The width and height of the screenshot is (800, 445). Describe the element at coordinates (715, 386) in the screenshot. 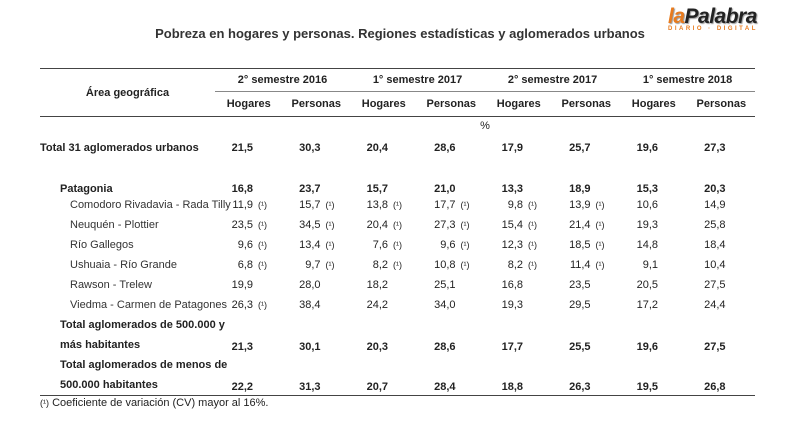

I see `value: 26,8` at that location.